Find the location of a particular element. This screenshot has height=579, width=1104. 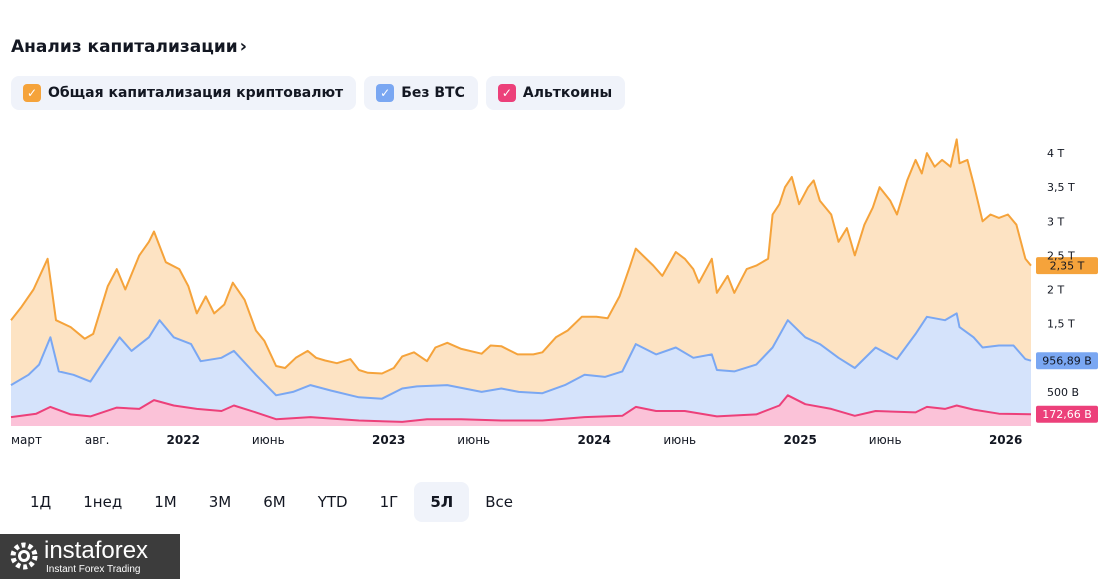

series-last-value-label: 172,66 B is located at coordinates (1067, 414).